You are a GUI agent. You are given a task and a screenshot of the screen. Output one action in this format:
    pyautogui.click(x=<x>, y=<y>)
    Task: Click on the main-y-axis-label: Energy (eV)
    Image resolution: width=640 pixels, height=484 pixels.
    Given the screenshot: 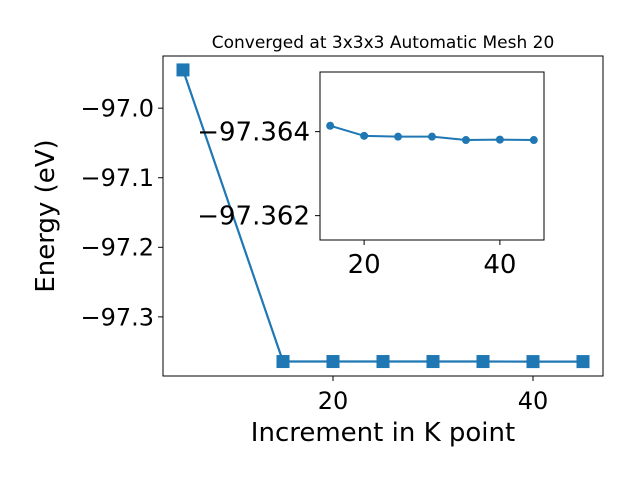 What is the action you would take?
    pyautogui.click(x=46, y=215)
    